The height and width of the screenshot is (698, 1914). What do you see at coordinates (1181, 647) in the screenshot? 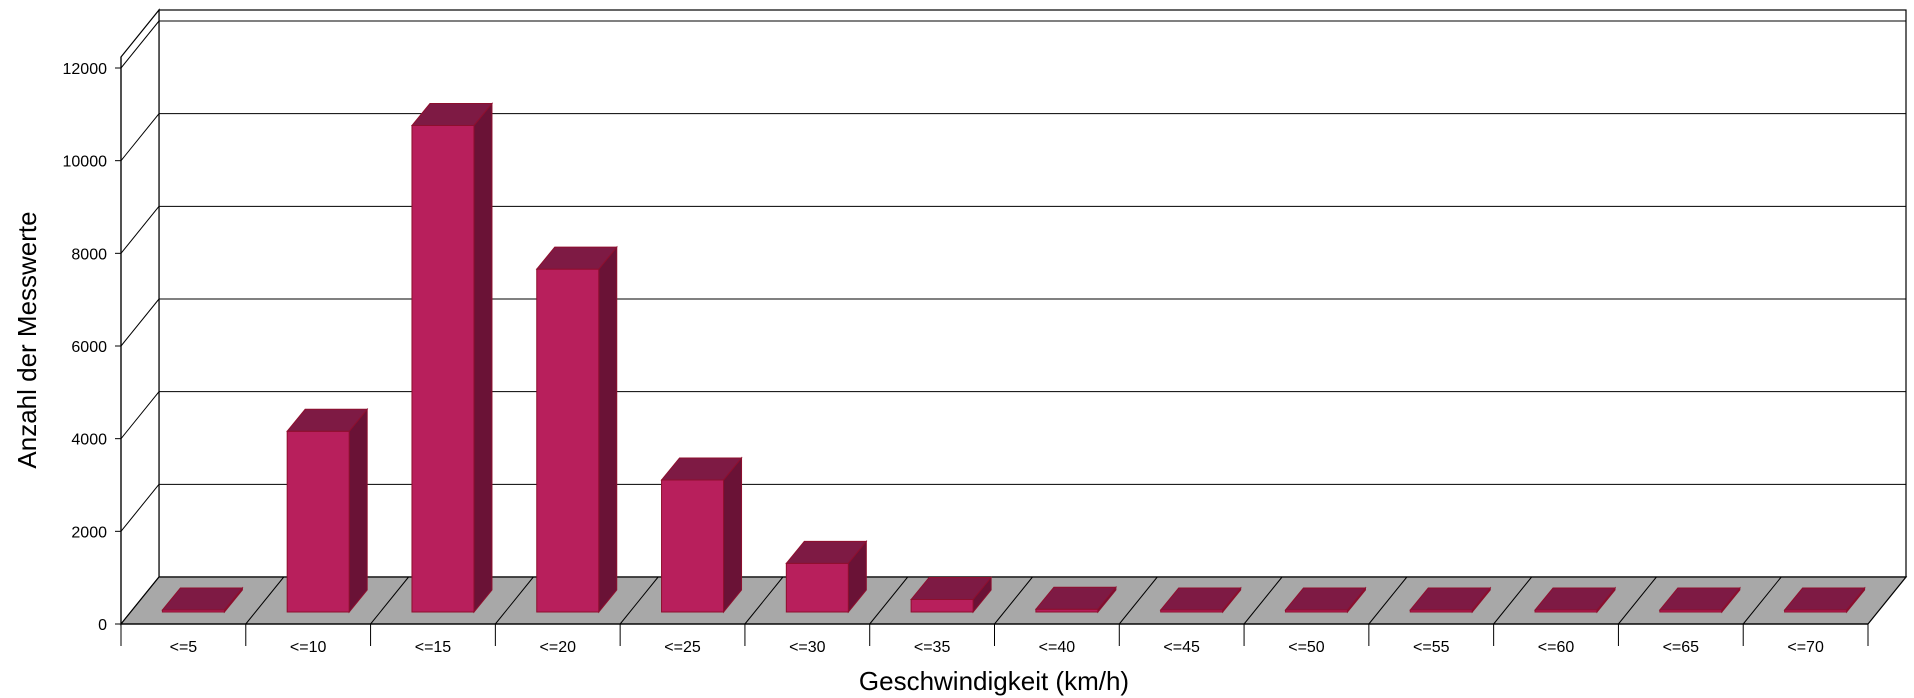
I see `x-tick-label: <=45` at bounding box center [1181, 647].